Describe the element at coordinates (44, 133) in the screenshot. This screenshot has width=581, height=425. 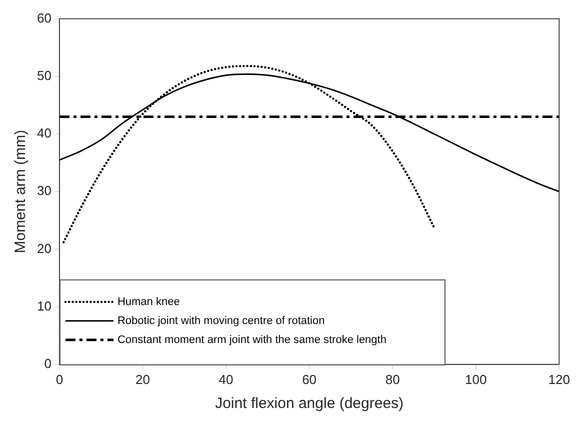
I see `y-tick-label: 40` at that location.